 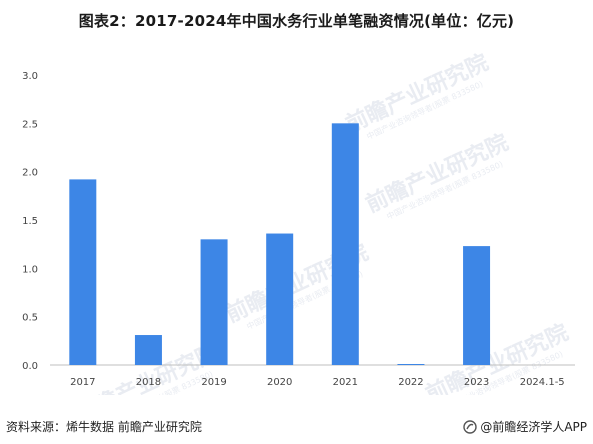 I want to click on x-tick-labels: 2017 2018 2019 2020 2021 2022 2023 2024.1-5, so click(x=317, y=382).